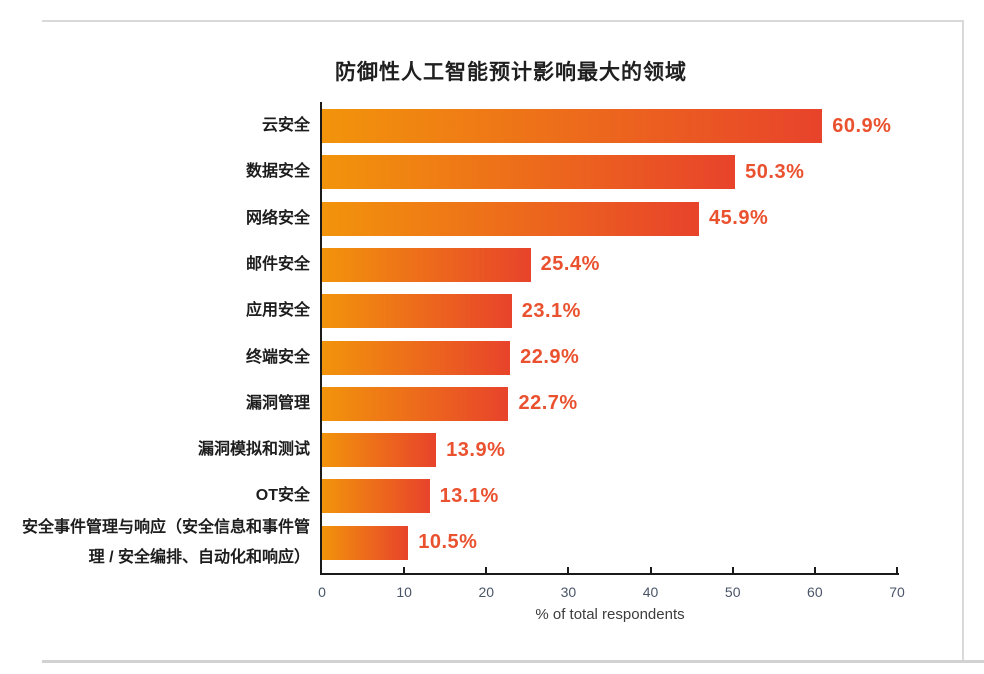 The height and width of the screenshot is (674, 984). I want to click on category-label: OT安全, so click(282, 496).